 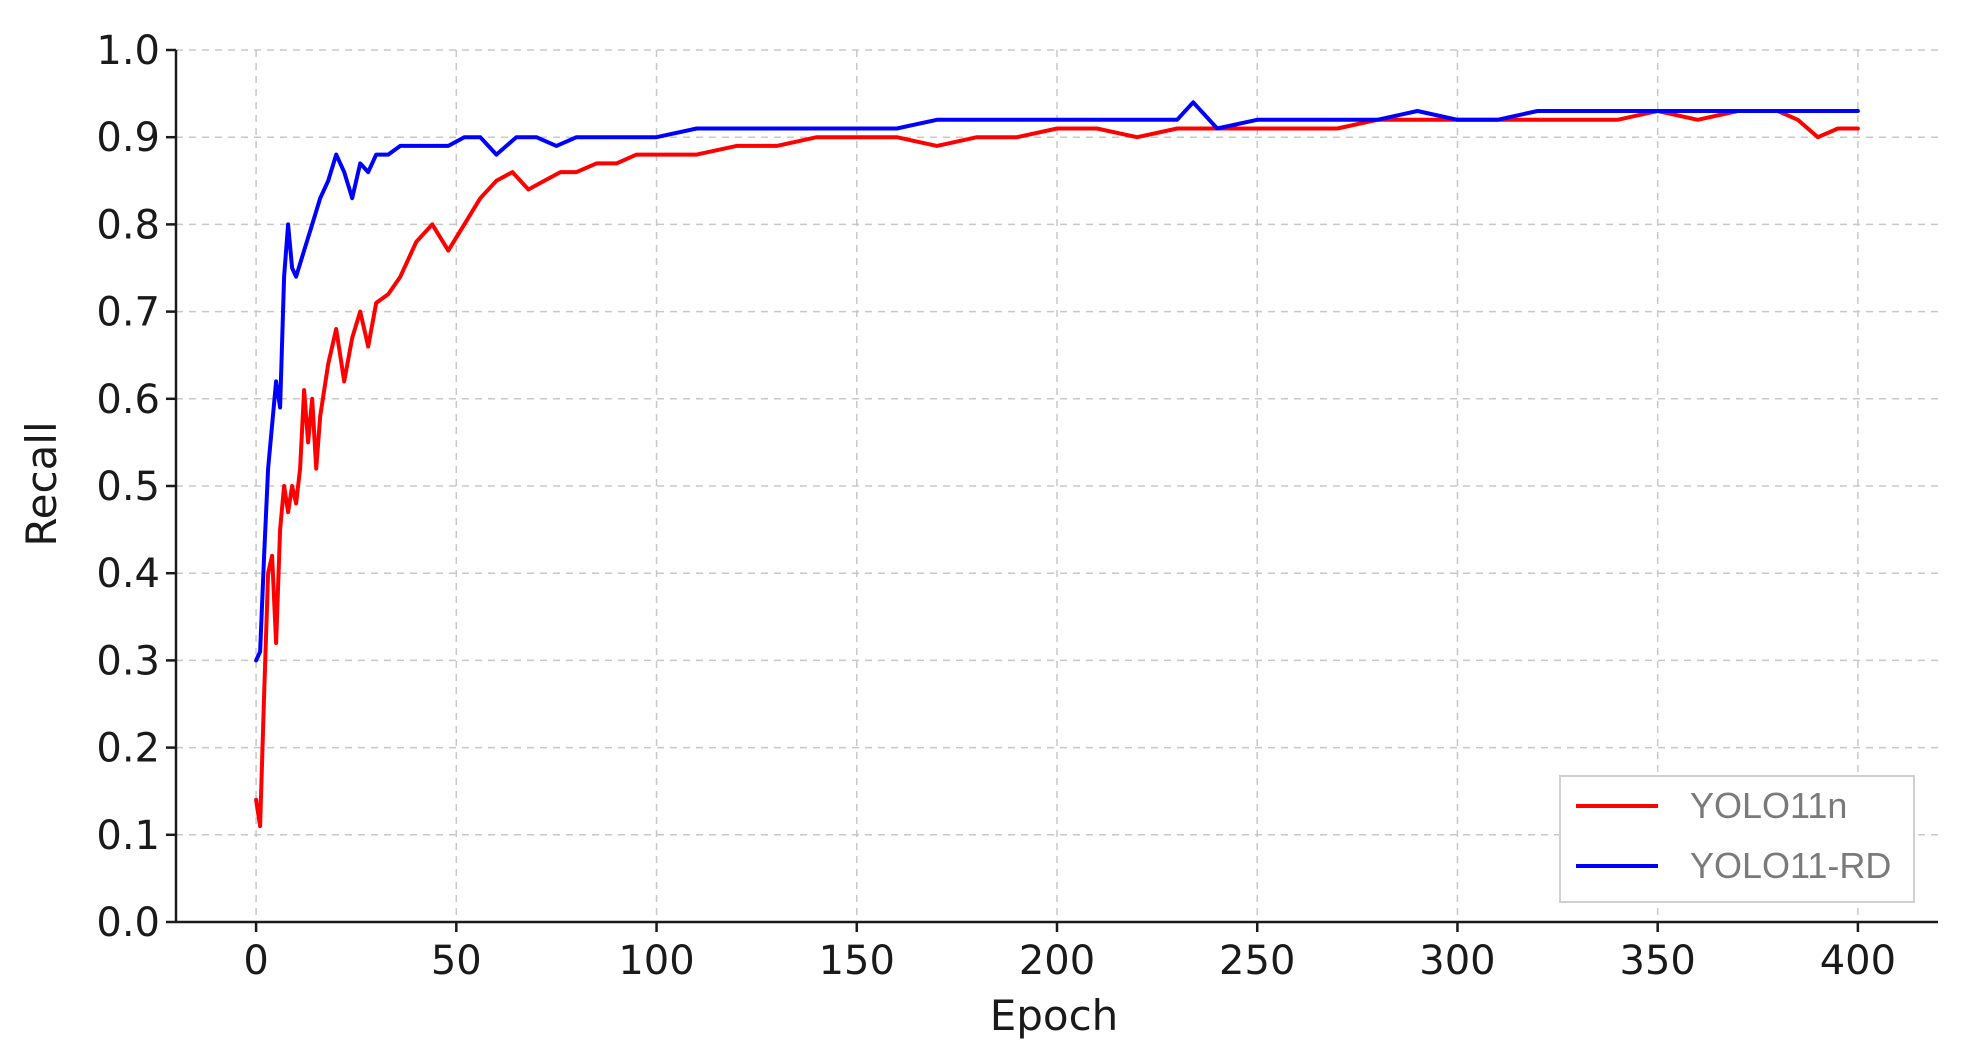 What do you see at coordinates (1054, 1015) in the screenshot?
I see `x-axis-title: Epoch` at bounding box center [1054, 1015].